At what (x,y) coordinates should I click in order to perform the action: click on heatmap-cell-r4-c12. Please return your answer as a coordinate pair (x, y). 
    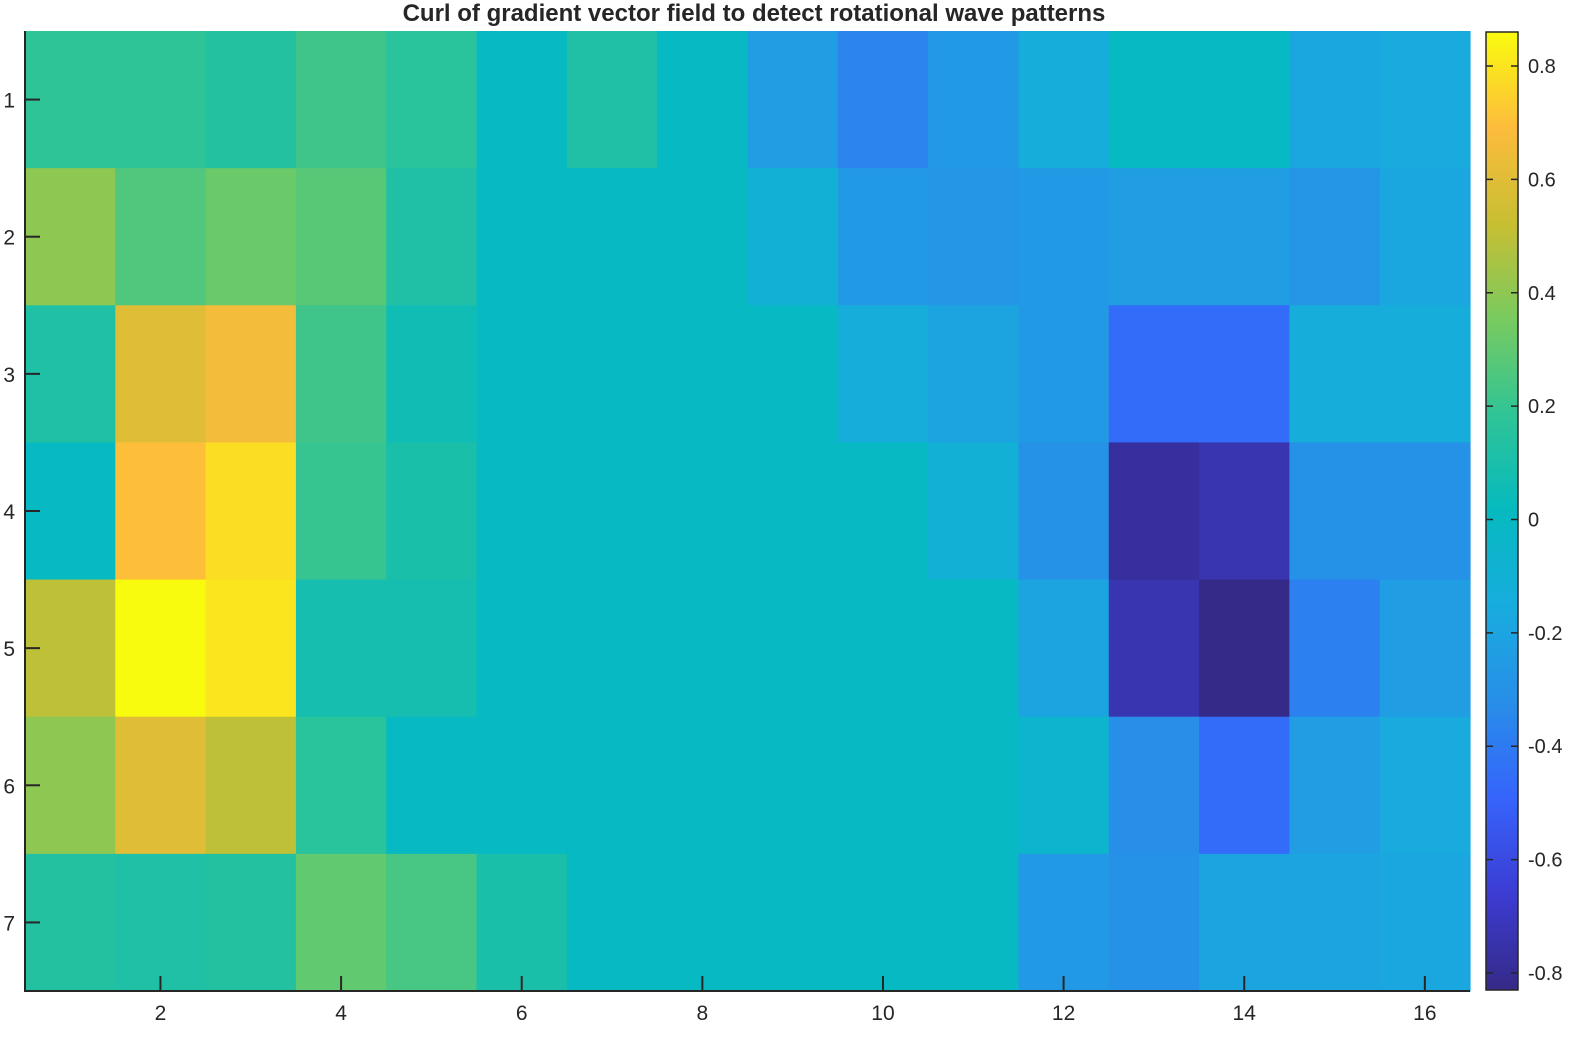
    Looking at the image, I should click on (1064, 511).